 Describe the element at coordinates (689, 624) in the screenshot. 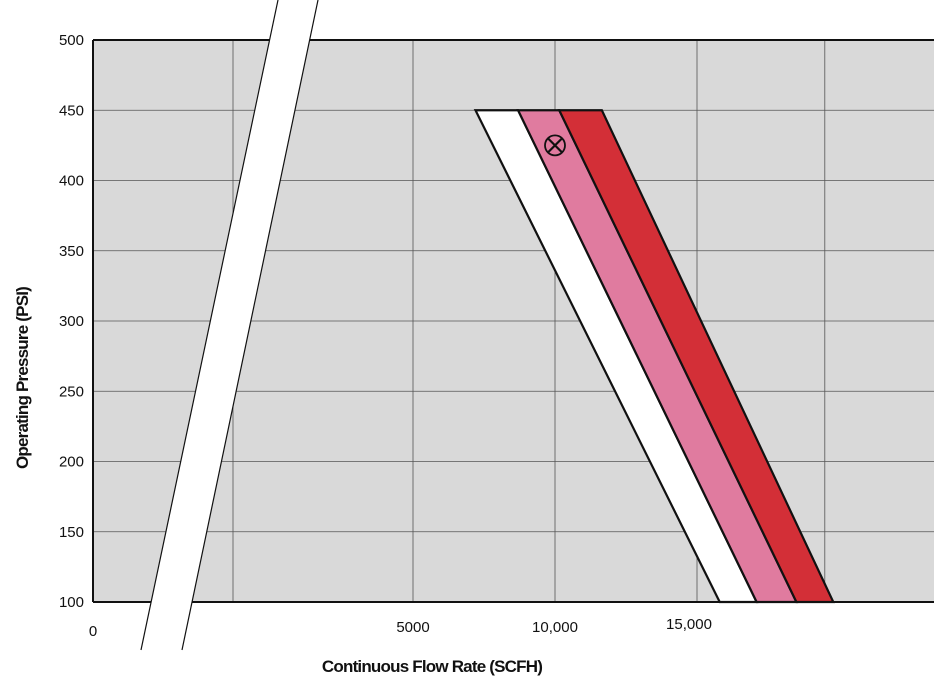

I see `x-tick-label: 15,000` at that location.